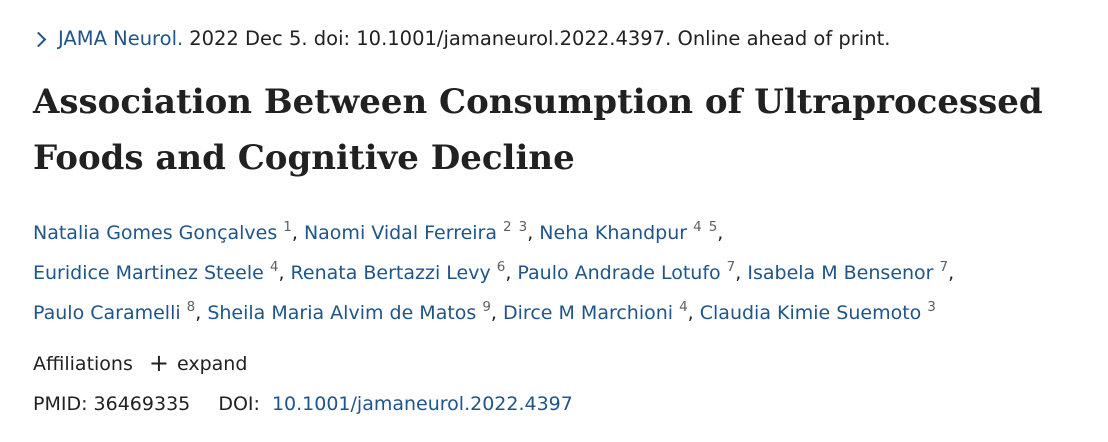  What do you see at coordinates (507, 227) in the screenshot?
I see `affiliation-ref: 2` at bounding box center [507, 227].